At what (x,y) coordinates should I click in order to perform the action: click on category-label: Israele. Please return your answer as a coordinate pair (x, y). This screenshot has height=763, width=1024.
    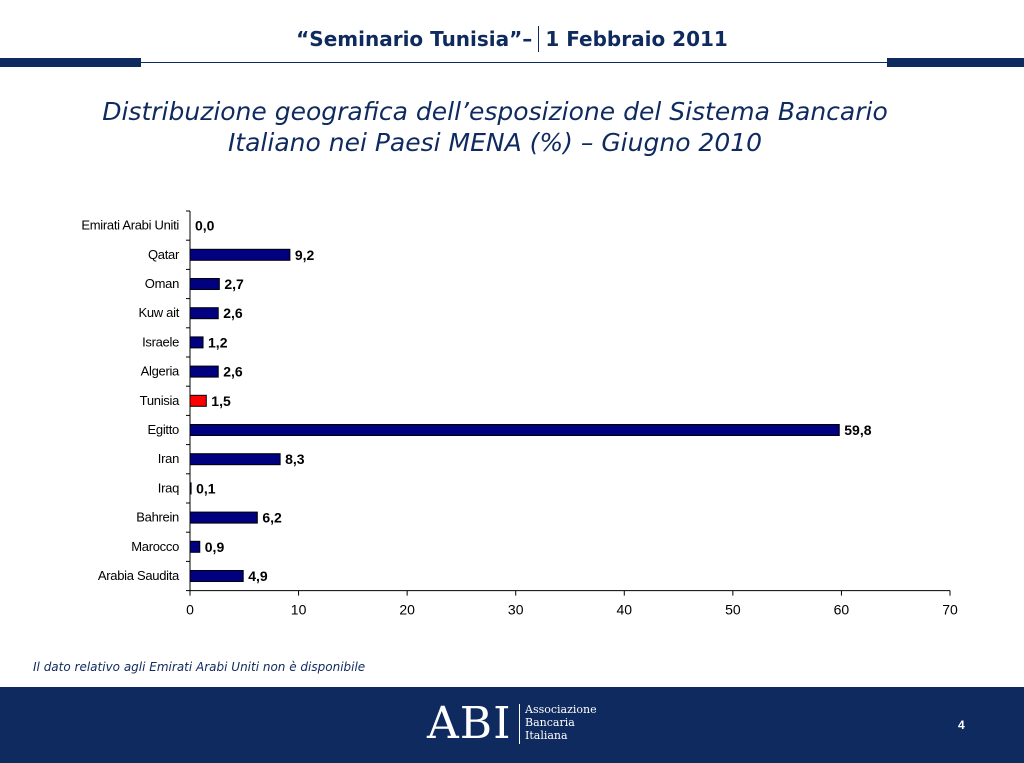
    Looking at the image, I should click on (160, 341).